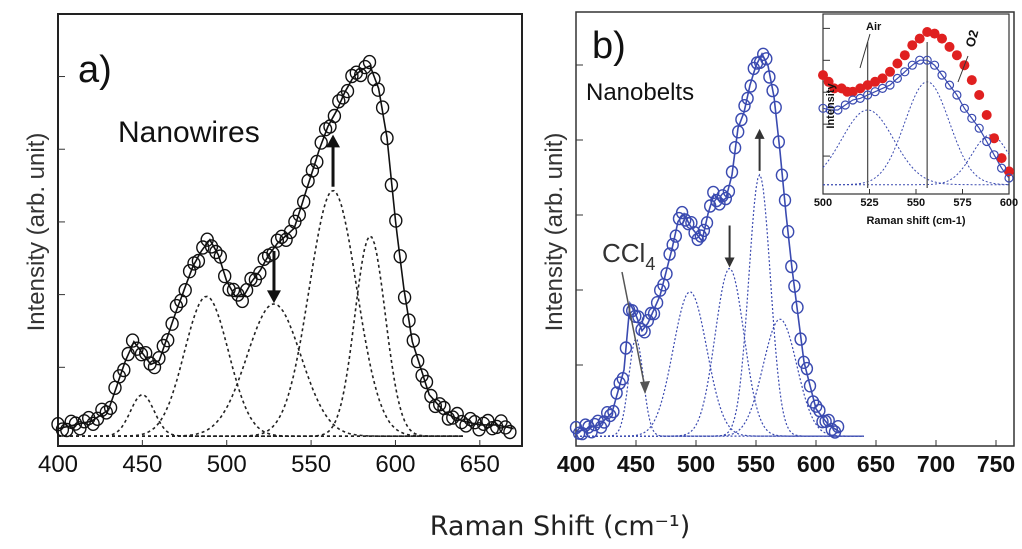 This screenshot has height=549, width=1022. What do you see at coordinates (936, 464) in the screenshot?
I see `x-tick-label: 700` at bounding box center [936, 464].